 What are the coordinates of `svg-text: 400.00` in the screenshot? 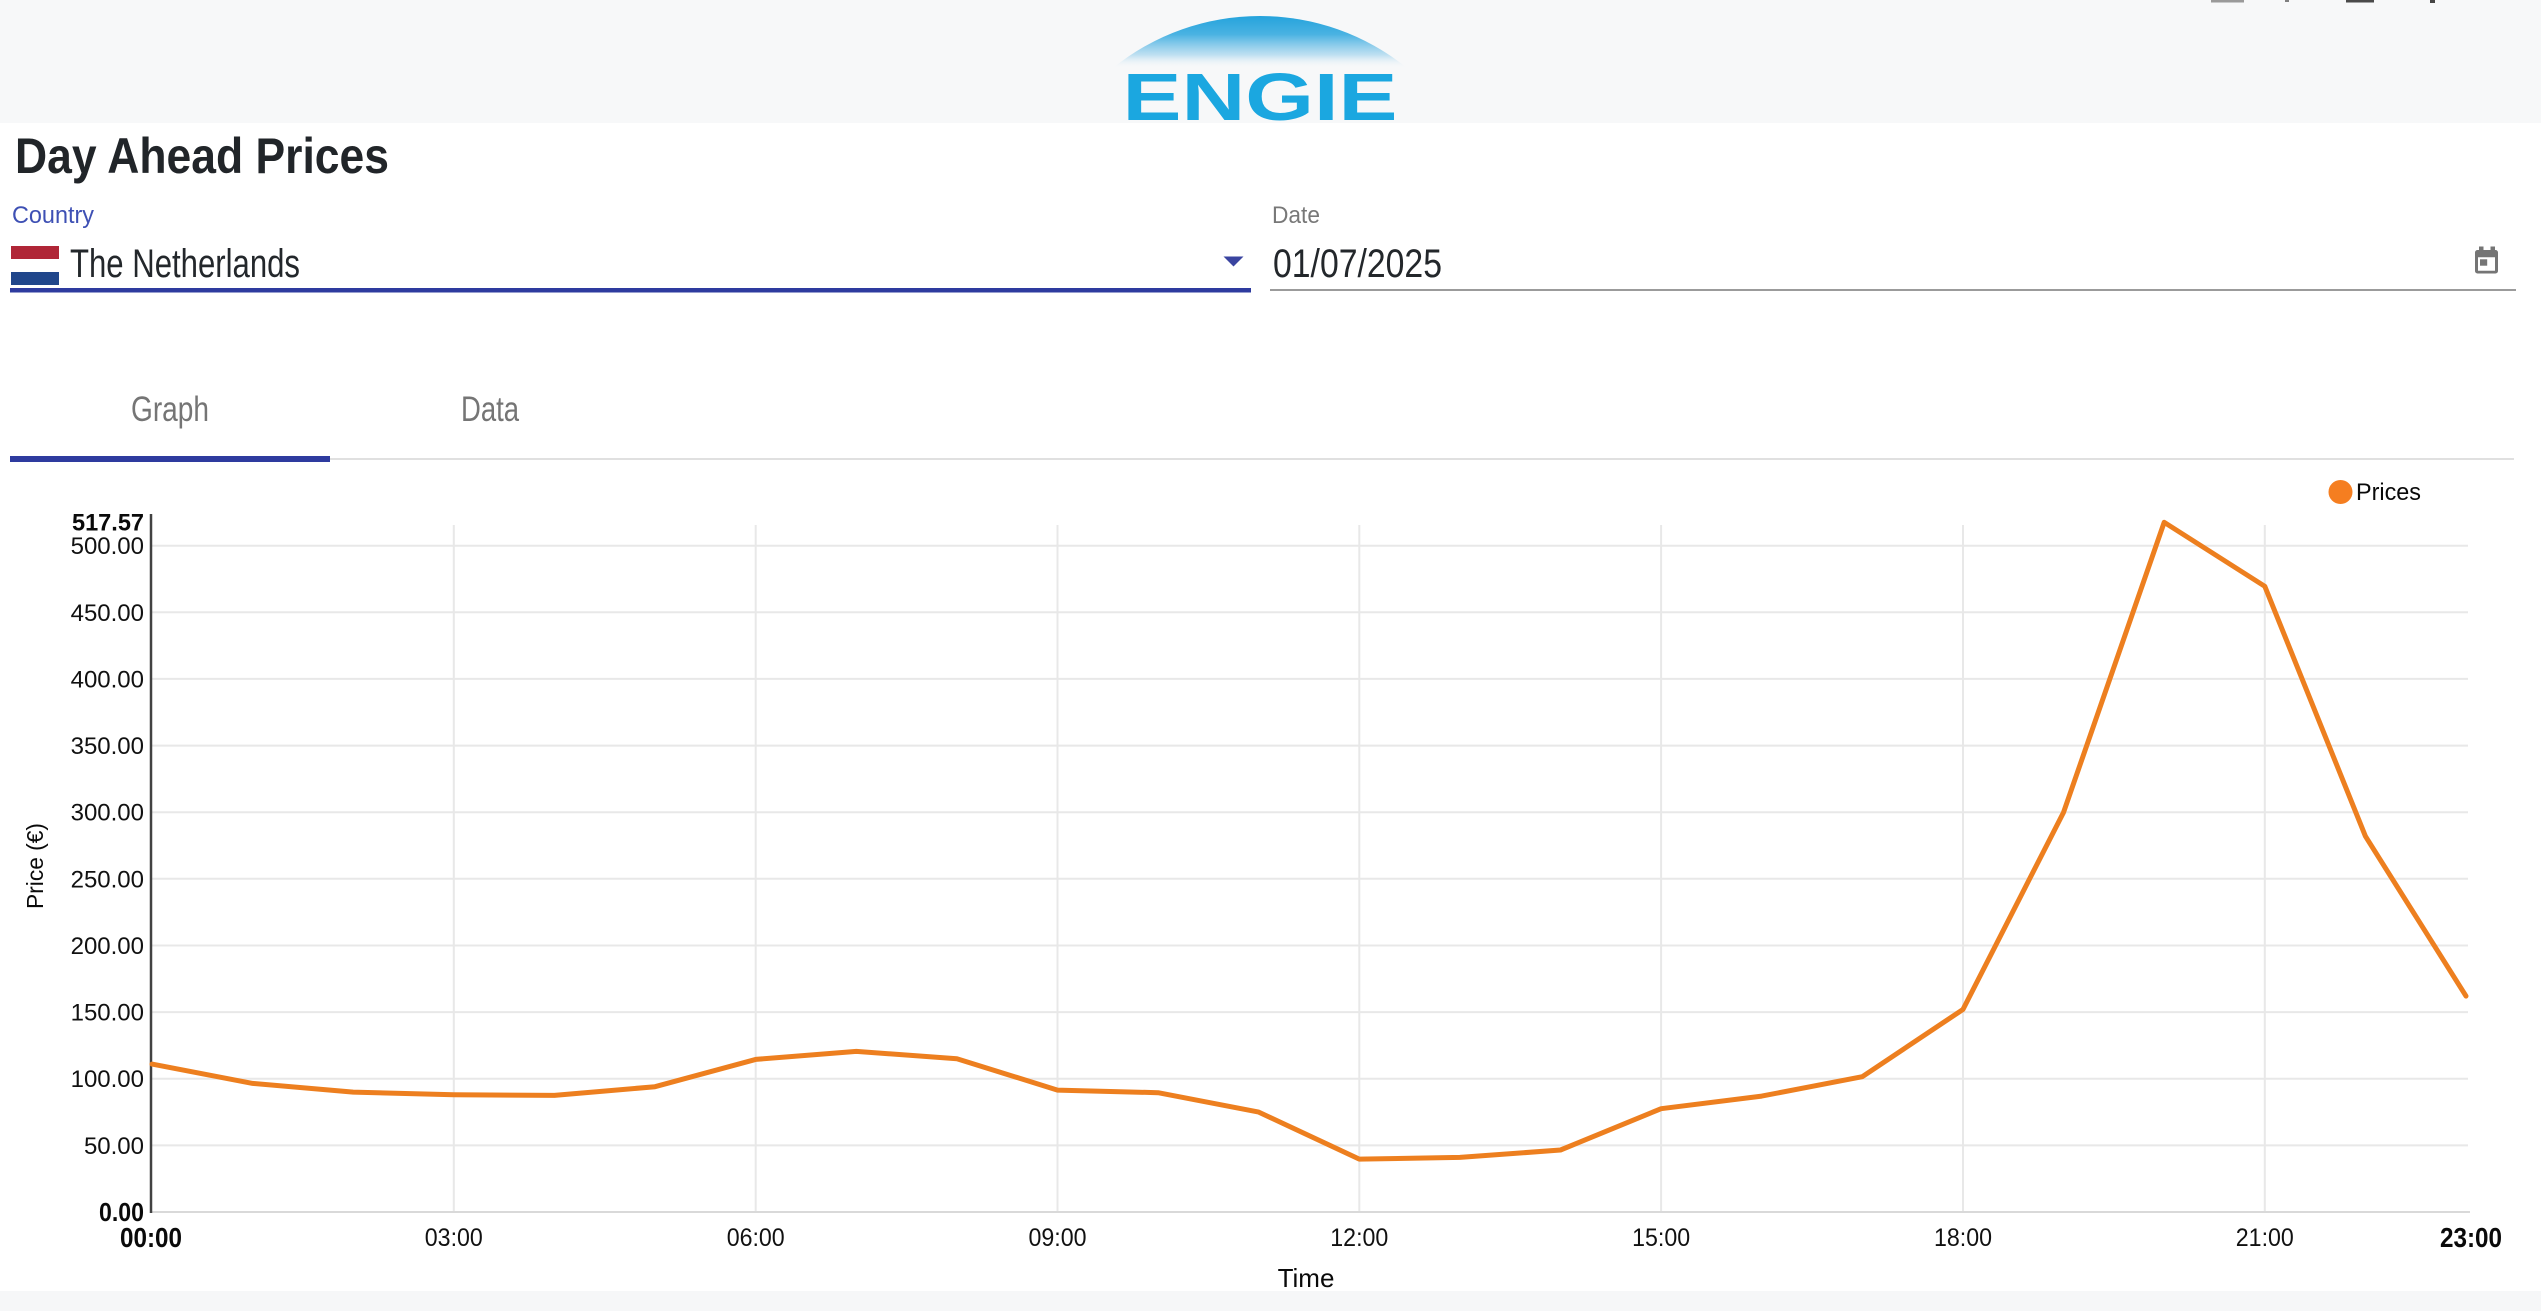 It's located at (107, 679).